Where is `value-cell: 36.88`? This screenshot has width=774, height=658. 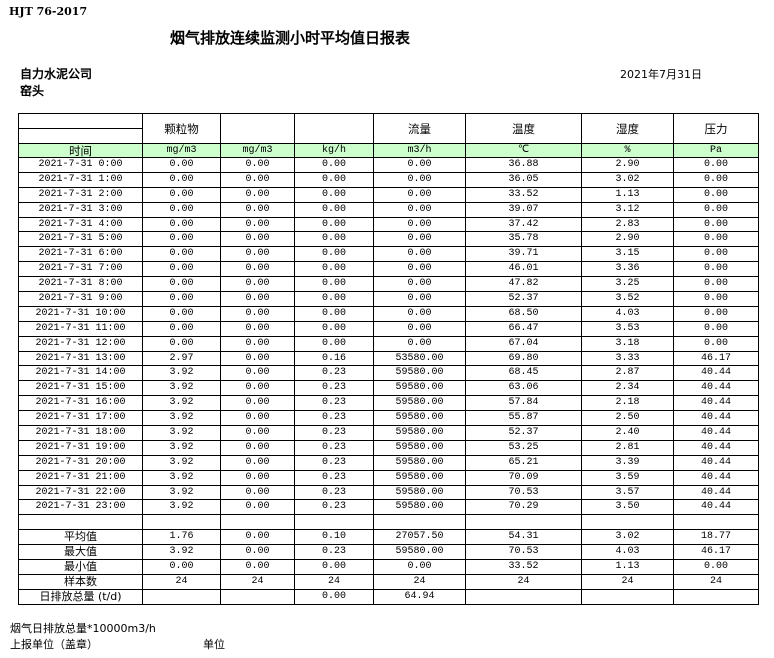 value-cell: 36.88 is located at coordinates (523, 165).